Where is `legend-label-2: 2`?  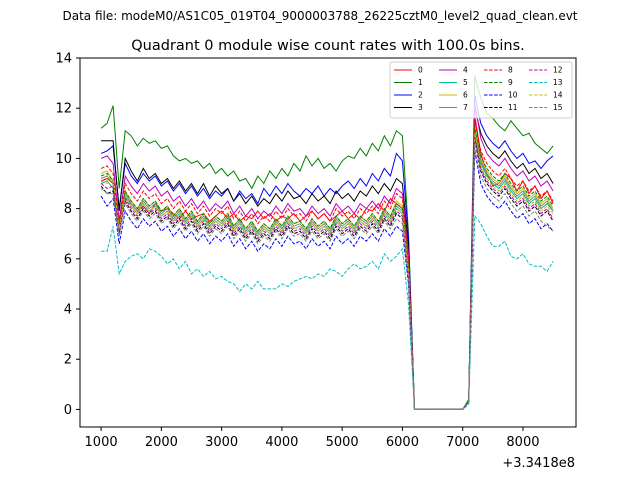
legend-label-2: 2 is located at coordinates (420, 95).